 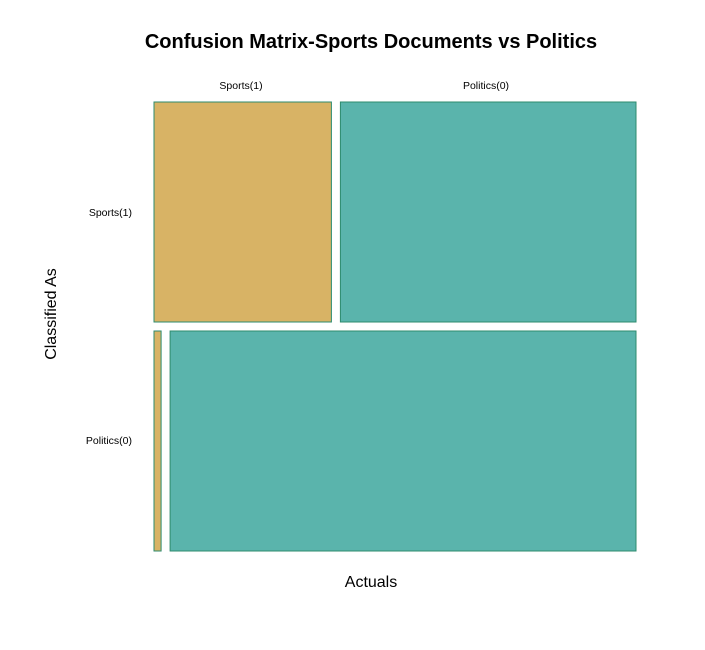 What do you see at coordinates (157, 441) in the screenshot?
I see `tile-classified-politics-actual-sports` at bounding box center [157, 441].